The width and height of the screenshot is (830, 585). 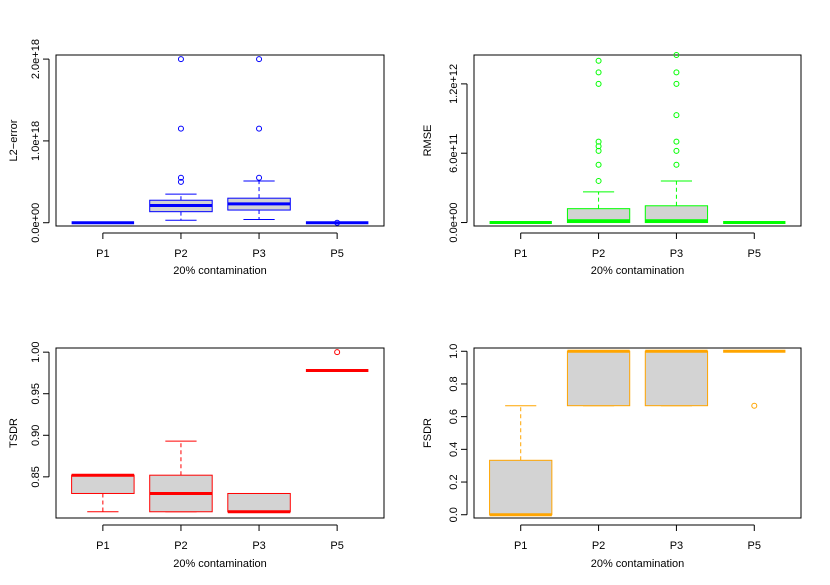 I want to click on y-tick-label: 0.2, so click(x=454, y=481).